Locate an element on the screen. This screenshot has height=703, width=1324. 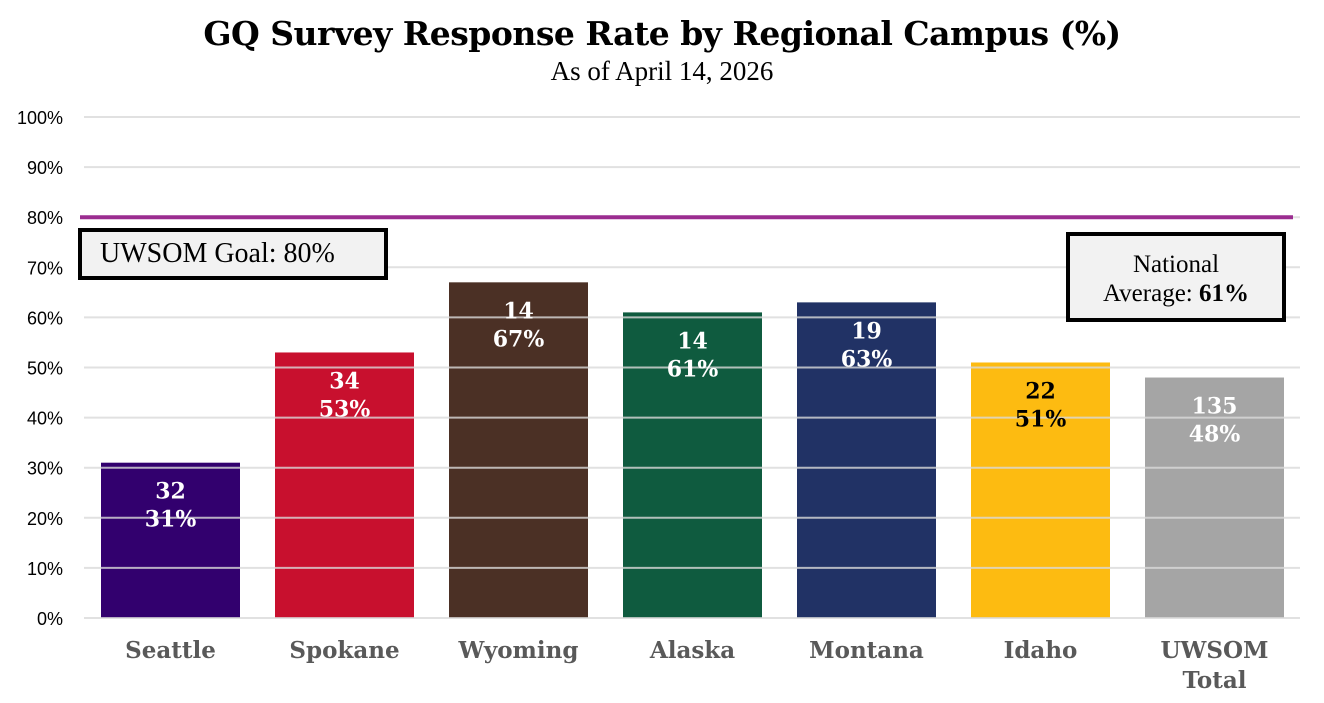
x-tick-label: Seattle is located at coordinates (170, 650).